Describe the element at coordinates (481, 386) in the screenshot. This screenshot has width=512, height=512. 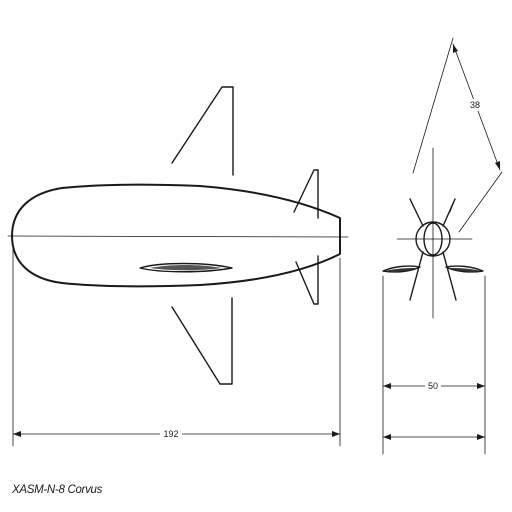
I see `span-arrow-right` at that location.